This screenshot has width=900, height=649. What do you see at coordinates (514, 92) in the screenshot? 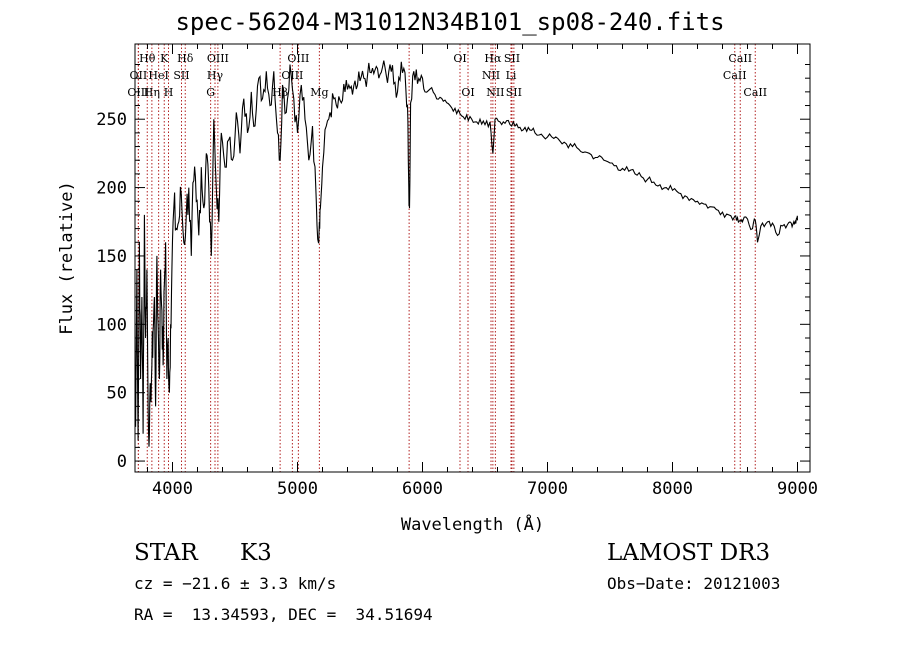
I see `line-label-24: SII` at bounding box center [514, 92].